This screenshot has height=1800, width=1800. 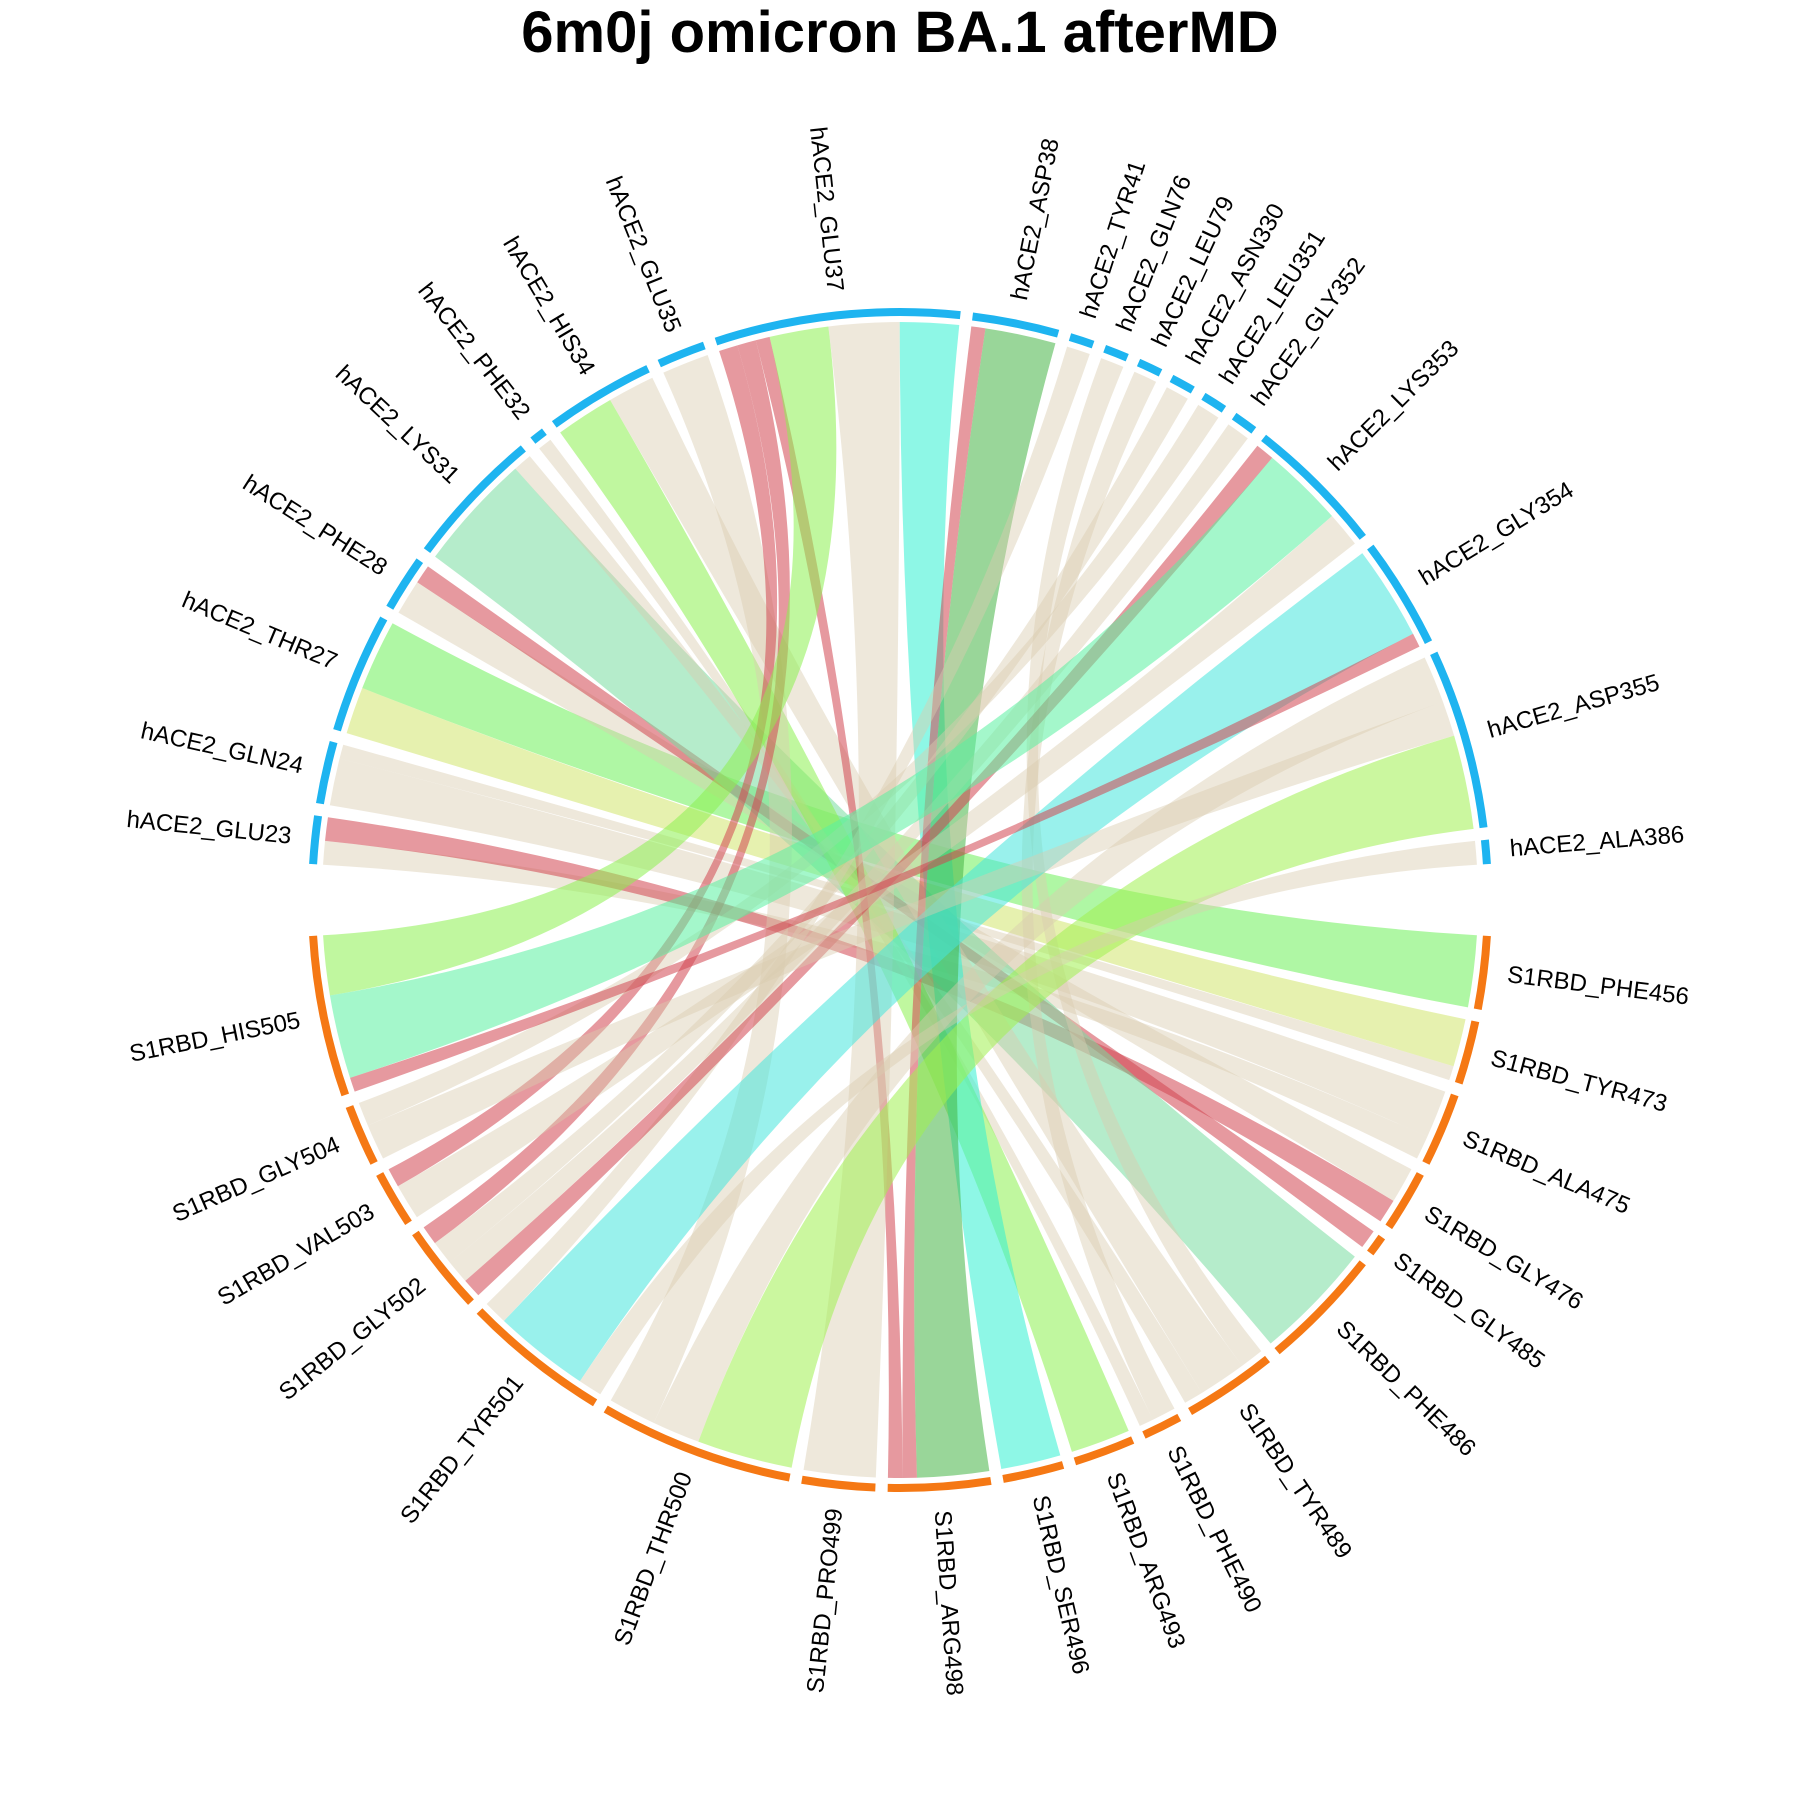 I want to click on sector-track-hace2-thr27, so click(x=360, y=674).